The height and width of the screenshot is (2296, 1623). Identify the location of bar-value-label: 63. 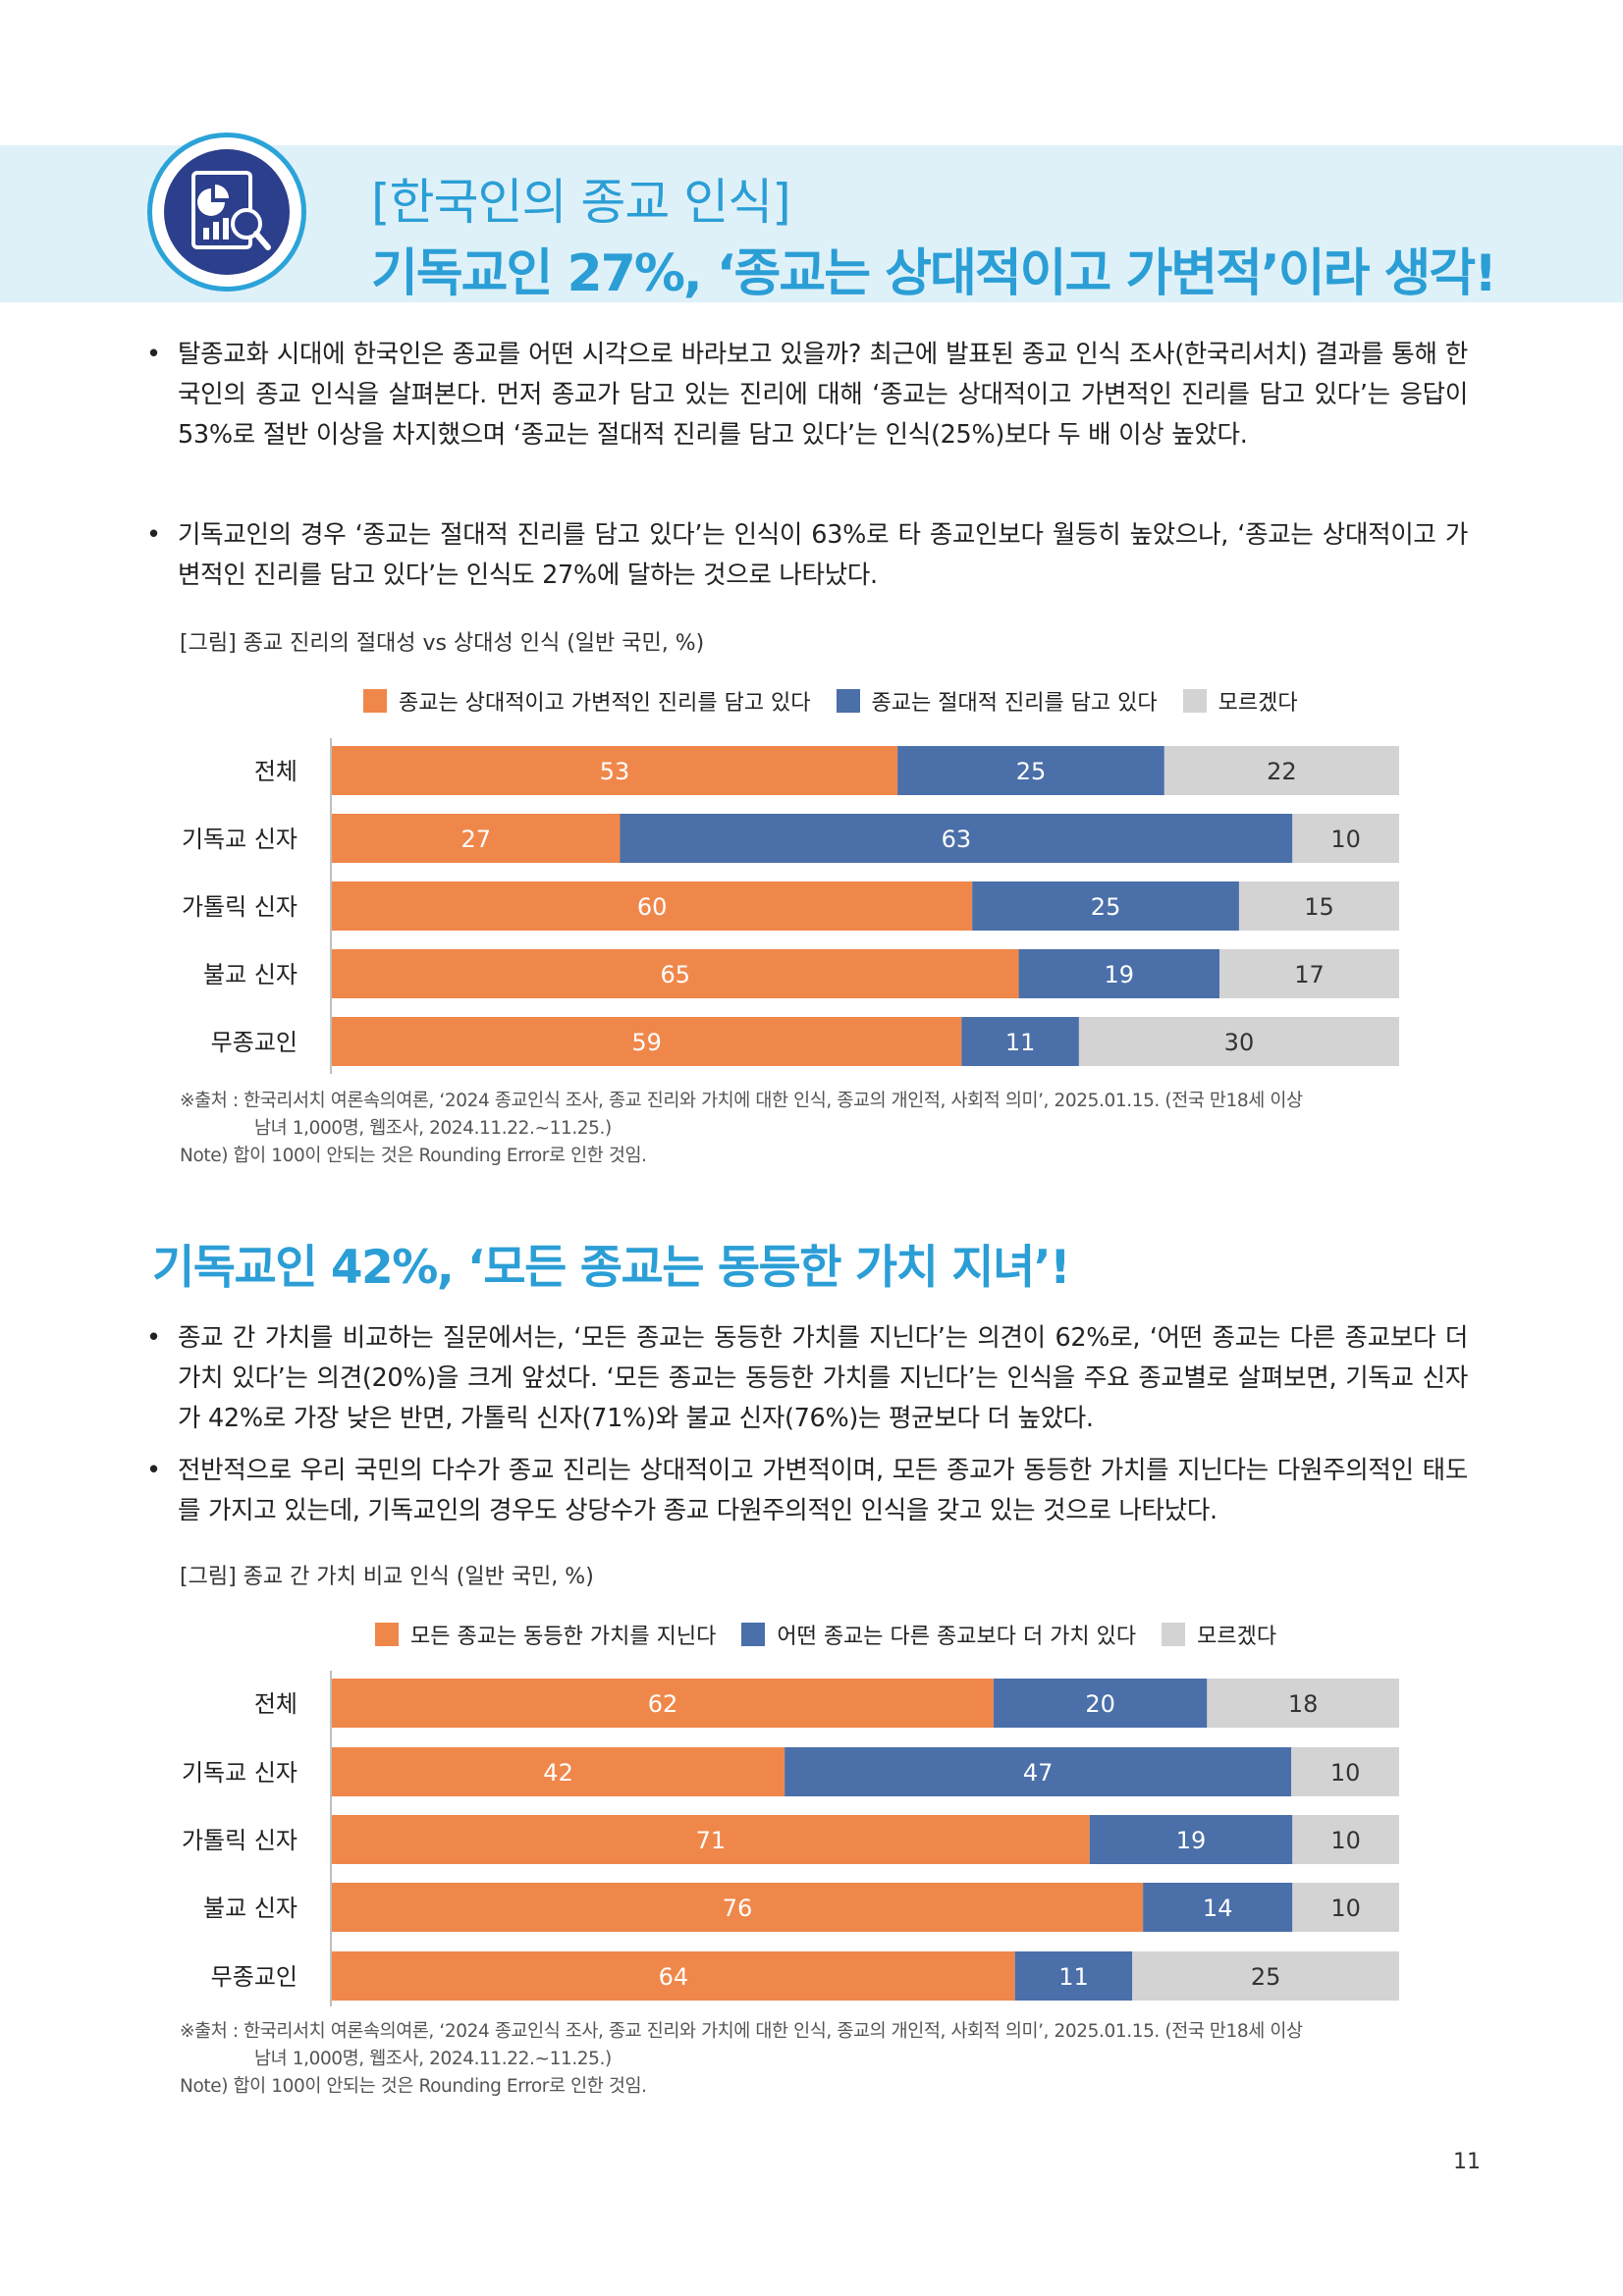
(957, 840).